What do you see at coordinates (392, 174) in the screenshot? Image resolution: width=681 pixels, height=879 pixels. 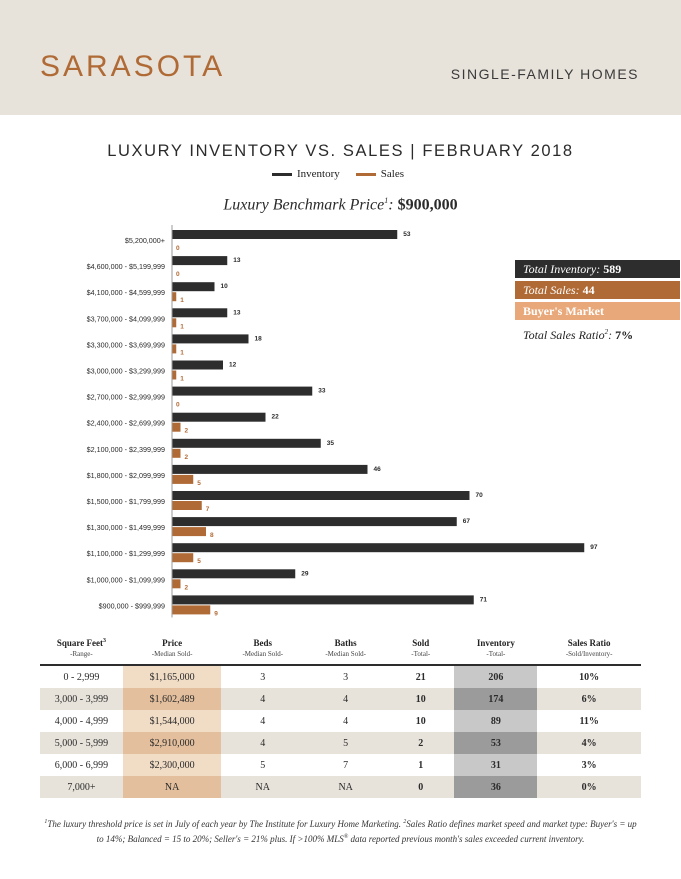 I see `legend-sales-label: Sales` at bounding box center [392, 174].